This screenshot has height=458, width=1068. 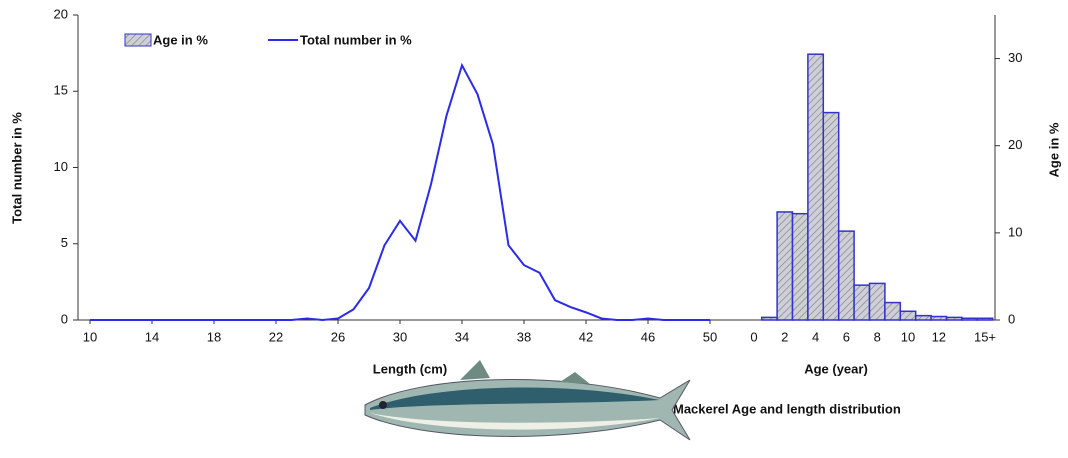 I want to click on caption: Mackerel Age and length distribution, so click(x=787, y=408).